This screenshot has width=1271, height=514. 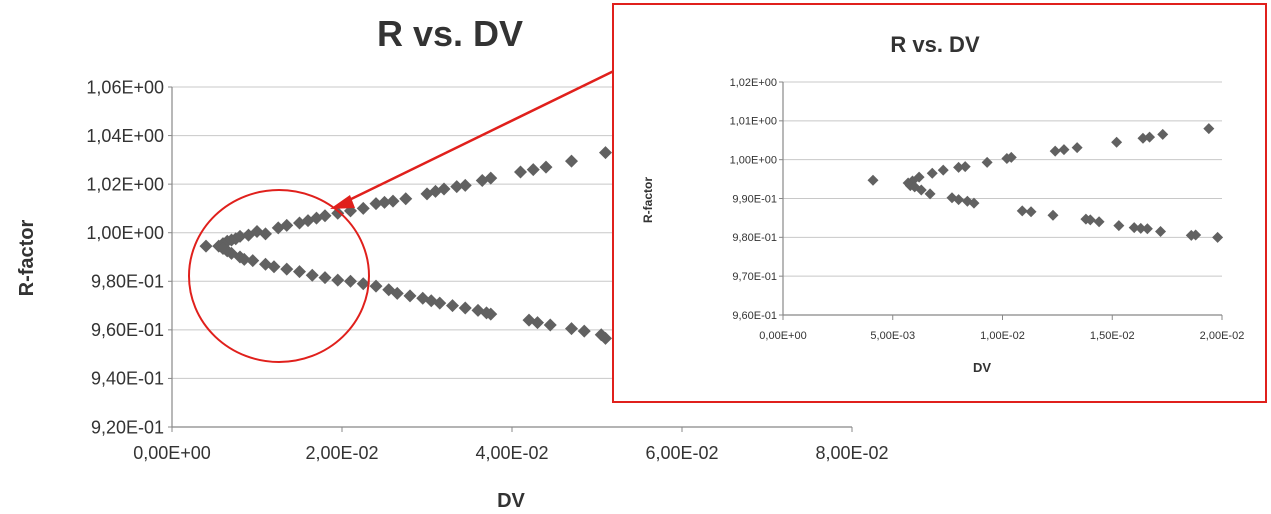 I want to click on main-x-tick-label: 6,00E-02, so click(x=681, y=453).